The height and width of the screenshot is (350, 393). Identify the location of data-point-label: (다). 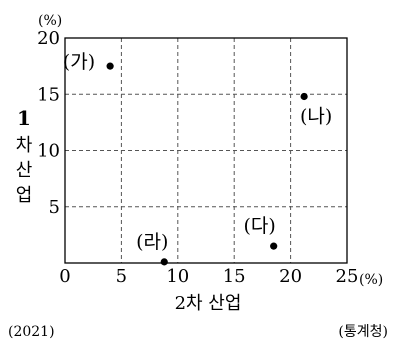
(260, 226).